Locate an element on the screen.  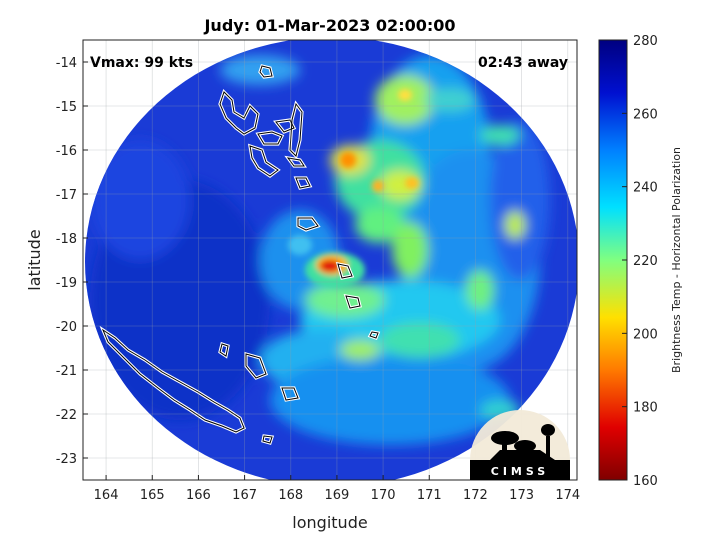
colorbar-tick-label: 220 is located at coordinates (645, 261).